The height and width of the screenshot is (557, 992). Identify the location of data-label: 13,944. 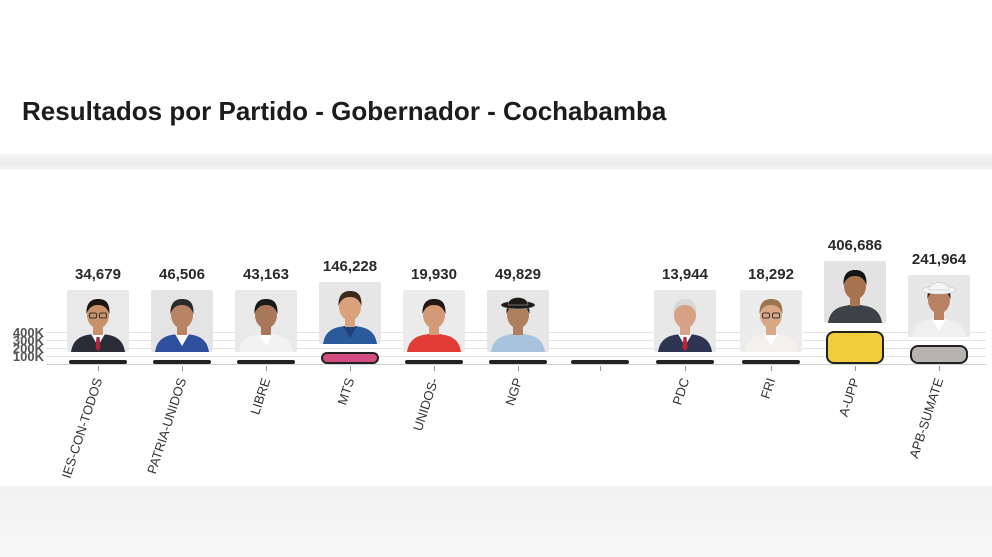
(685, 274).